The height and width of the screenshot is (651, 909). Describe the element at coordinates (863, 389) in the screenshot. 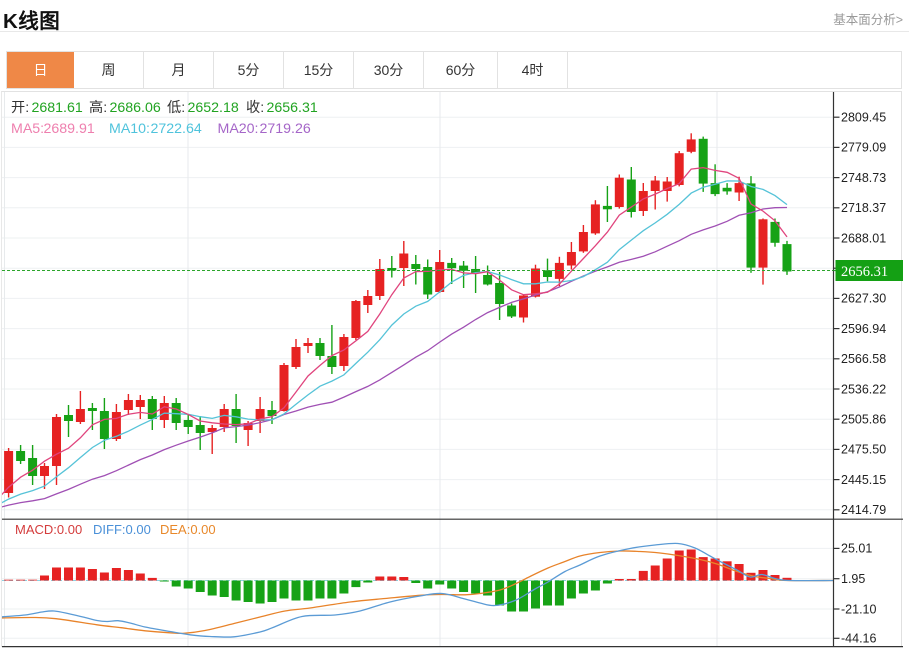

I see `svg-text: 2536.22` at that location.